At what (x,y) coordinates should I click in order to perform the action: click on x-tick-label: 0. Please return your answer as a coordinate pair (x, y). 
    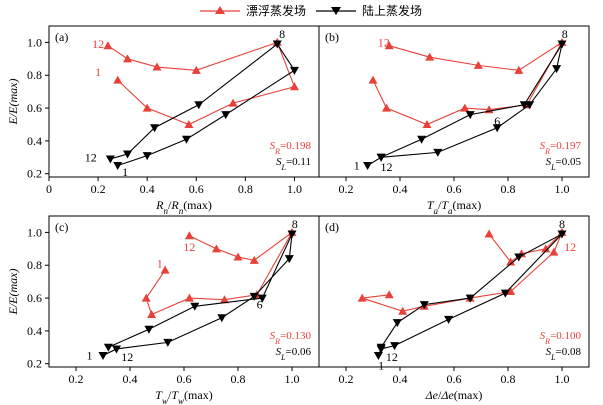
    Looking at the image, I should click on (49, 189).